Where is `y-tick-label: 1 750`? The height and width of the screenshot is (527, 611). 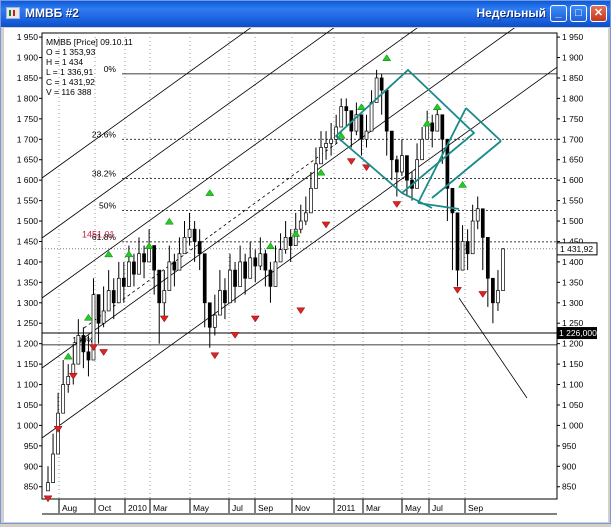 y-tick-label: 1 750 is located at coordinates (573, 119).